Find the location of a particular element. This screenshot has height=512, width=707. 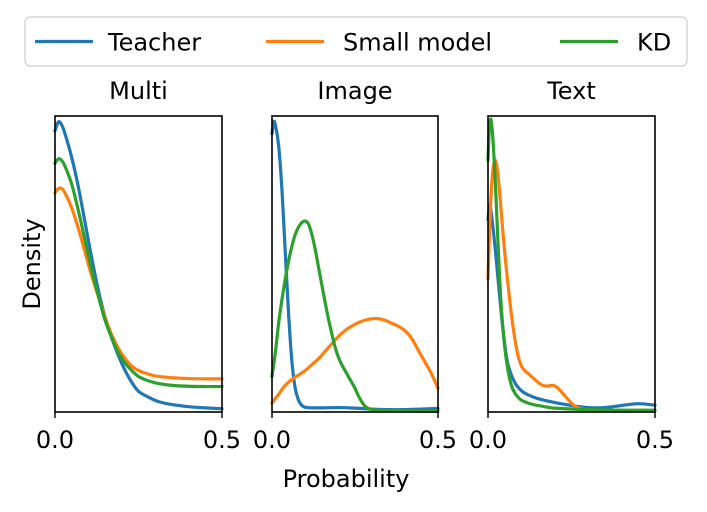

x-tick-label-image-1: 0.5 is located at coordinates (438, 440).